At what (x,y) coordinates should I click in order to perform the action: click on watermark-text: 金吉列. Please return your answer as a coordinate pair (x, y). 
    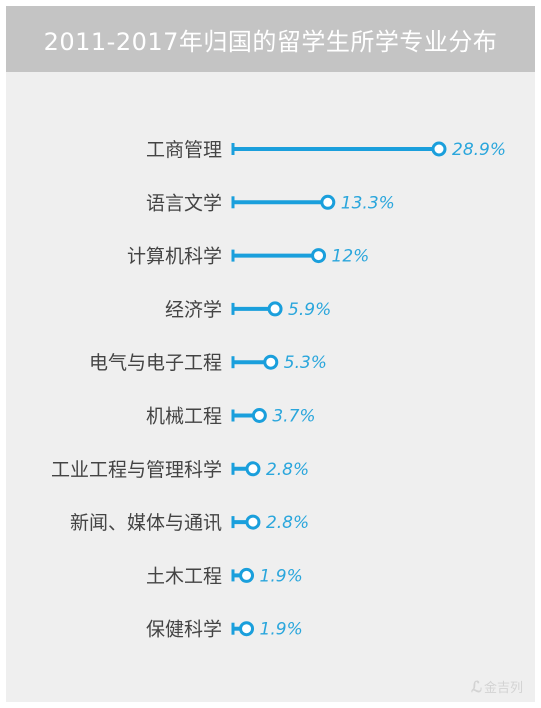
    Looking at the image, I should click on (503, 688).